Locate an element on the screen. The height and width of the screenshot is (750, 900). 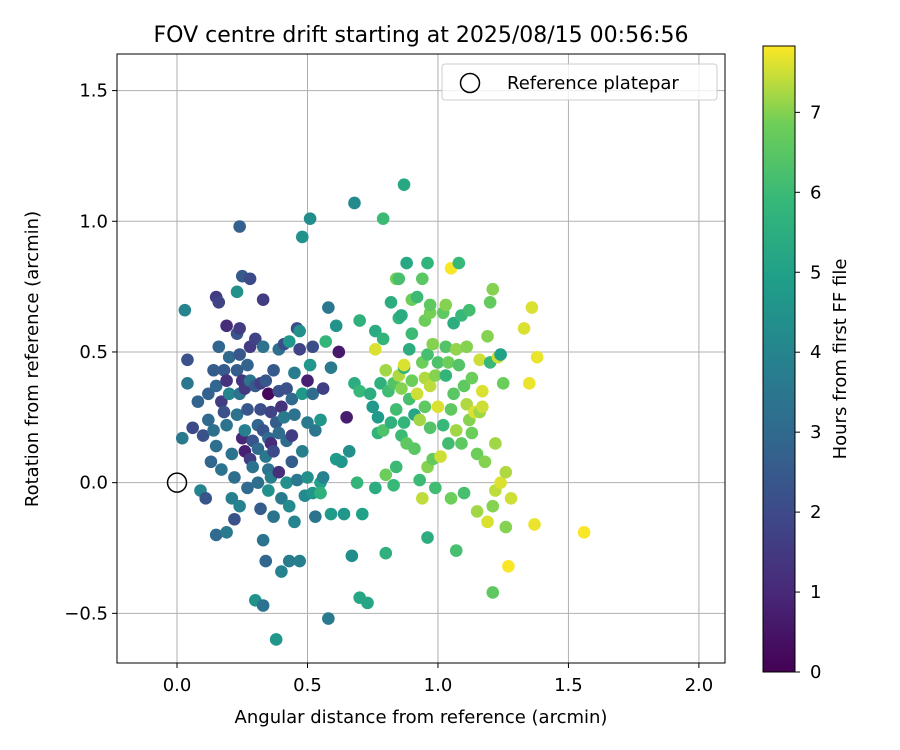
colorbar: 0 1 2 3 4 5 6 7 Hours from first FF file is located at coordinates (806, 364).